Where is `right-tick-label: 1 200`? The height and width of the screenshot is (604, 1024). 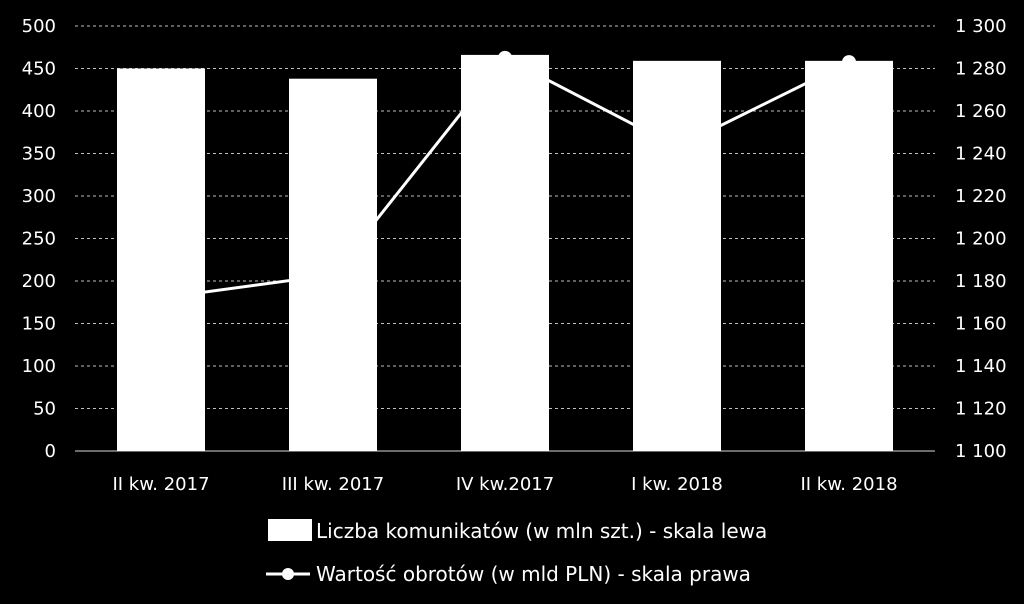 right-tick-label: 1 200 is located at coordinates (981, 239).